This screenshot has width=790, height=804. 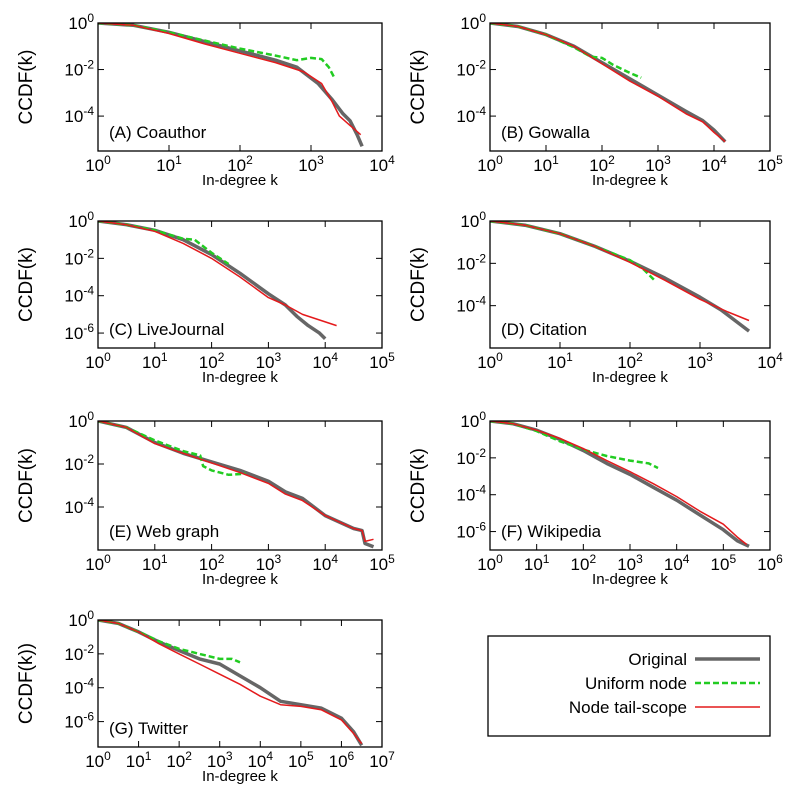 I want to click on series-tail-f, so click(x=619, y=483).